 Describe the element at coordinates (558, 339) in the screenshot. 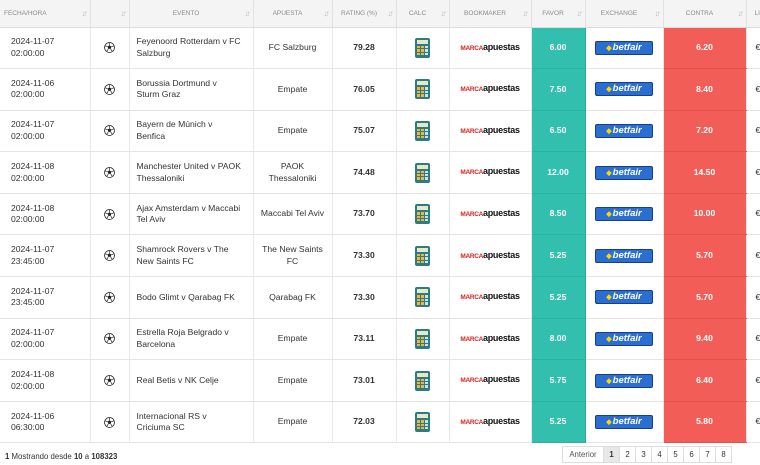

I see `favor-odds: 8.00` at that location.